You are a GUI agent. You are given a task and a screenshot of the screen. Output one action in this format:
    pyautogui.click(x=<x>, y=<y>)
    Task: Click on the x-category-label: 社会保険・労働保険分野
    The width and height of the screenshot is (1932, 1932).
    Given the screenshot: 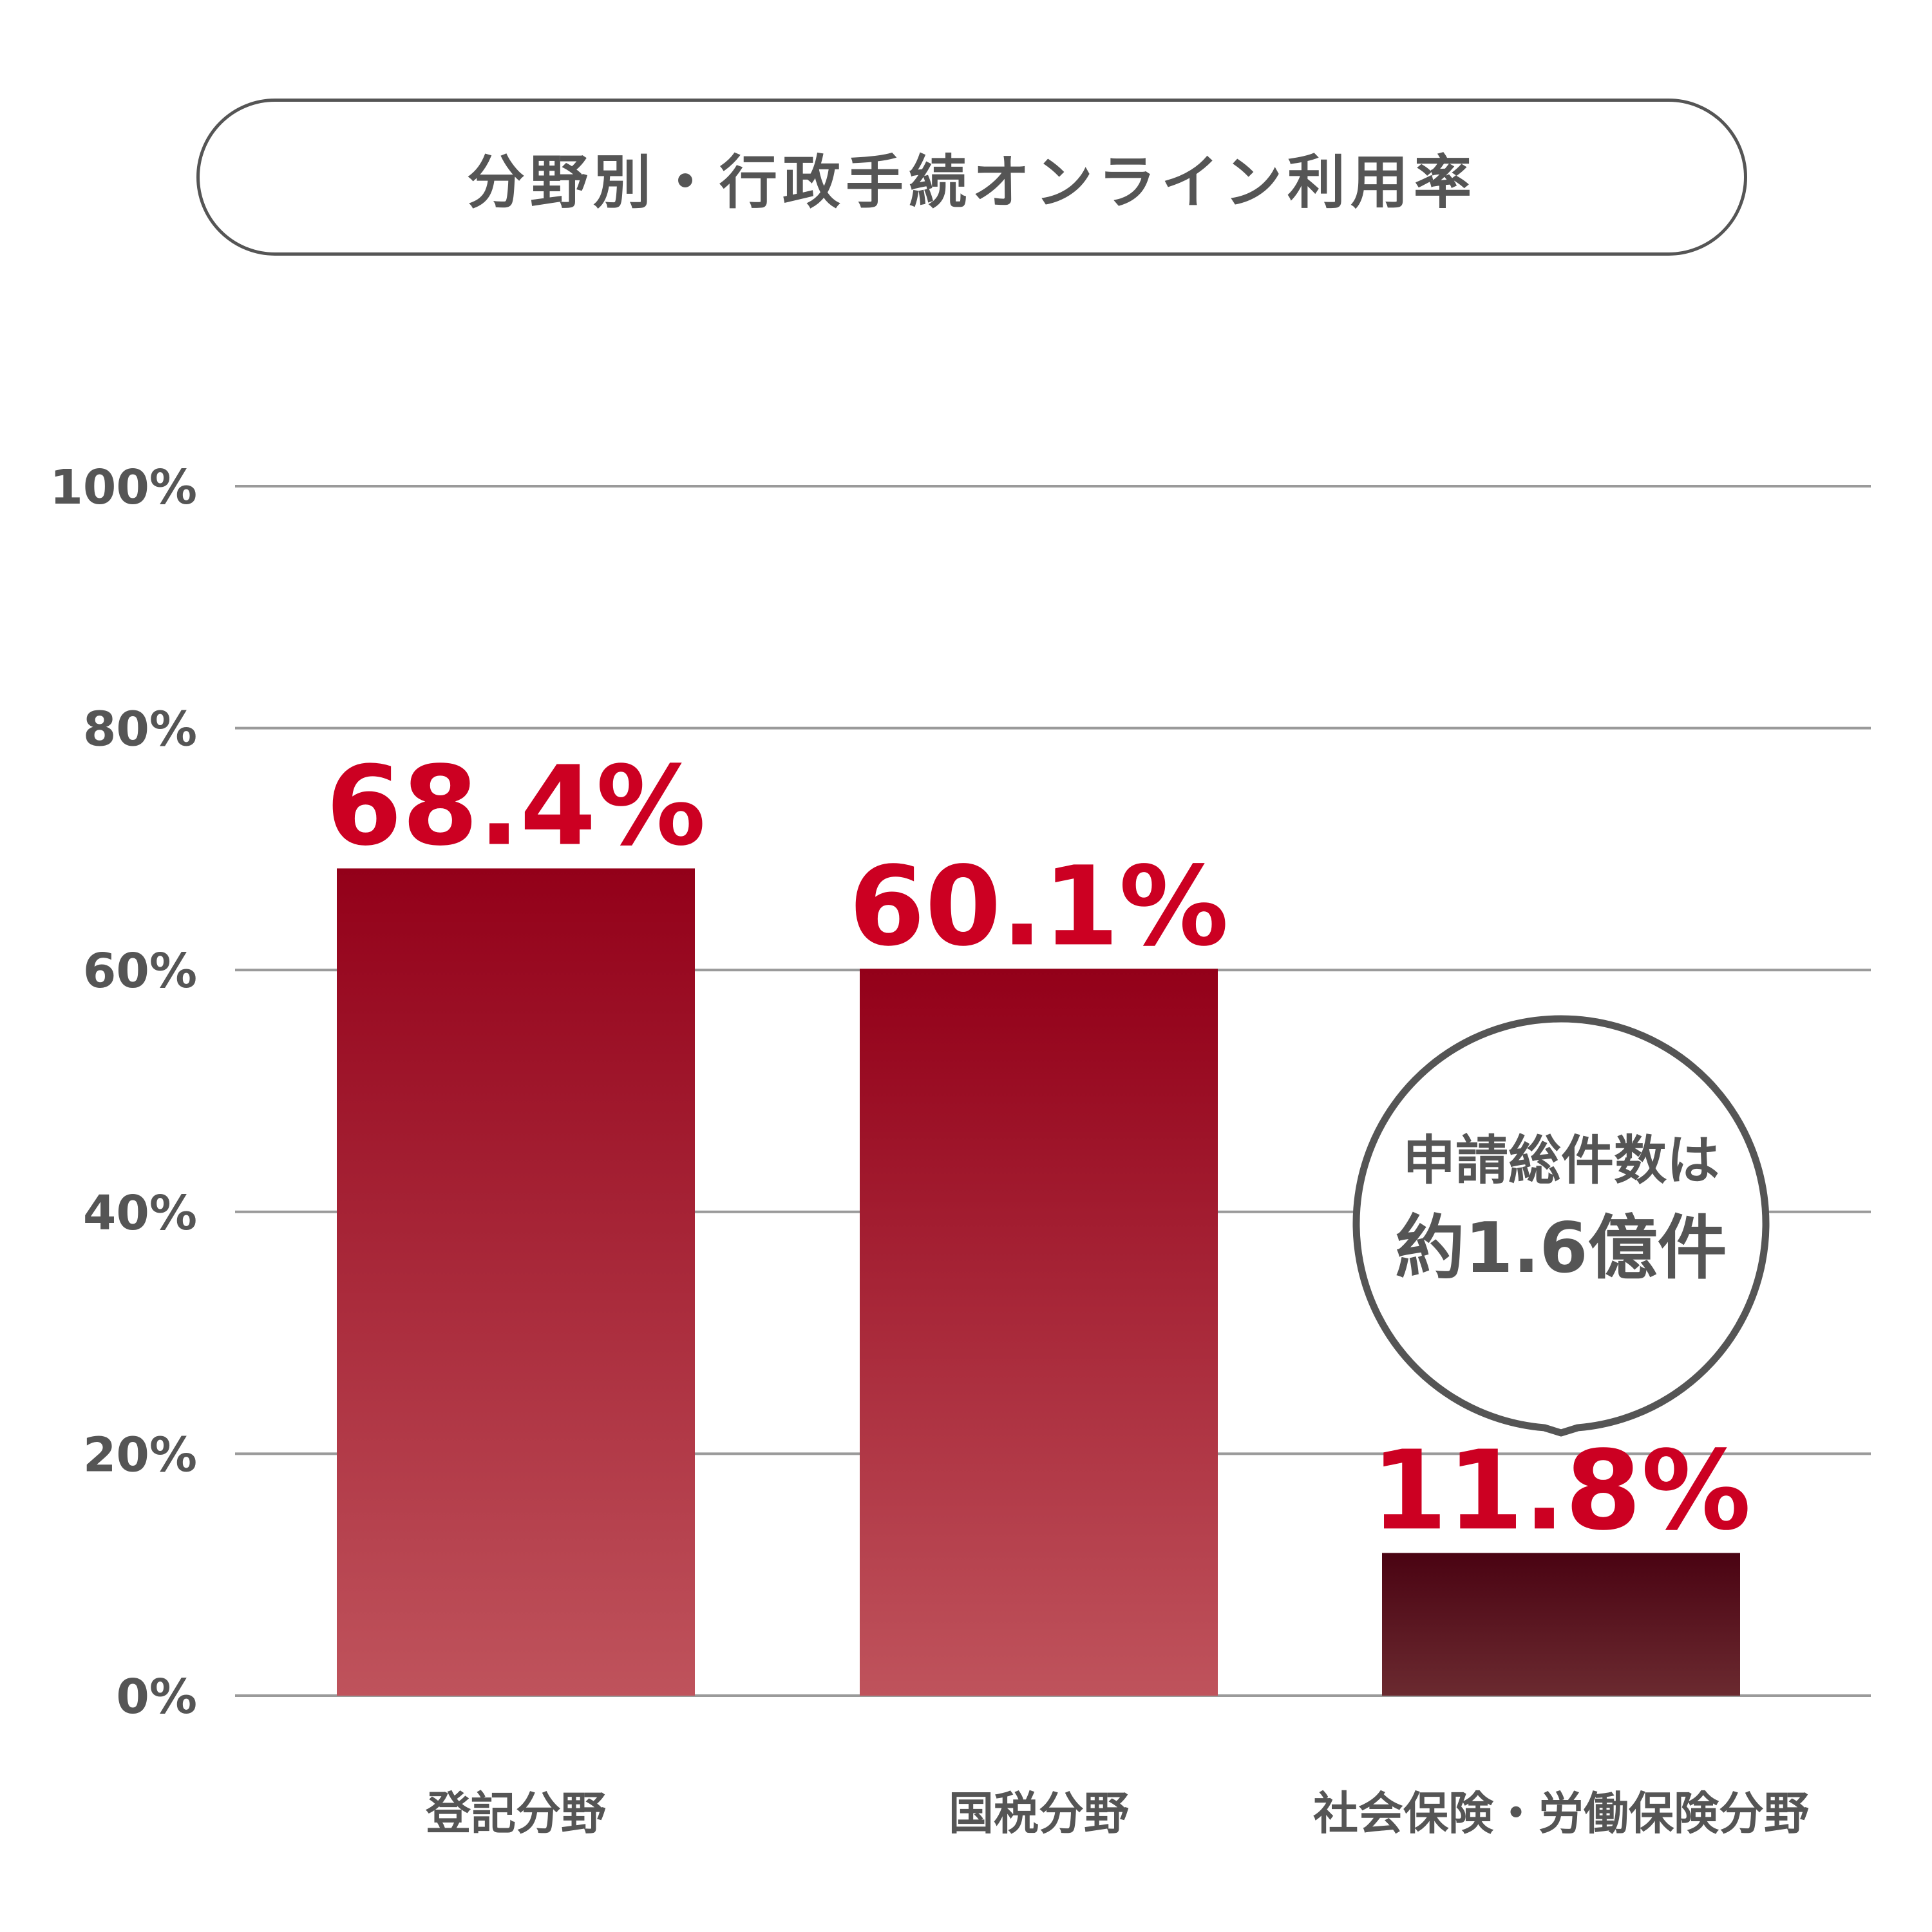 What is the action you would take?
    pyautogui.click(x=1561, y=1814)
    